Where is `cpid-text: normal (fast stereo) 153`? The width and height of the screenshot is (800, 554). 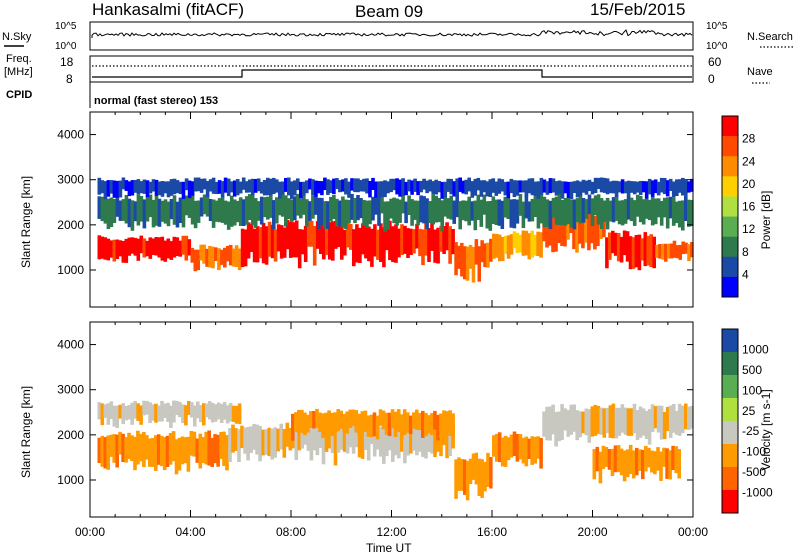 cpid-text: normal (fast stereo) 153 is located at coordinates (156, 101).